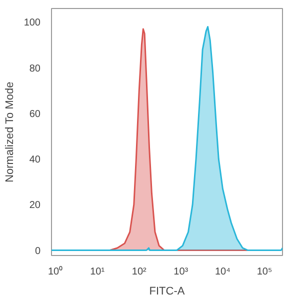 The image size is (294, 300). Describe the element at coordinates (98, 272) in the screenshot. I see `x-tick-label: 10¹` at that location.